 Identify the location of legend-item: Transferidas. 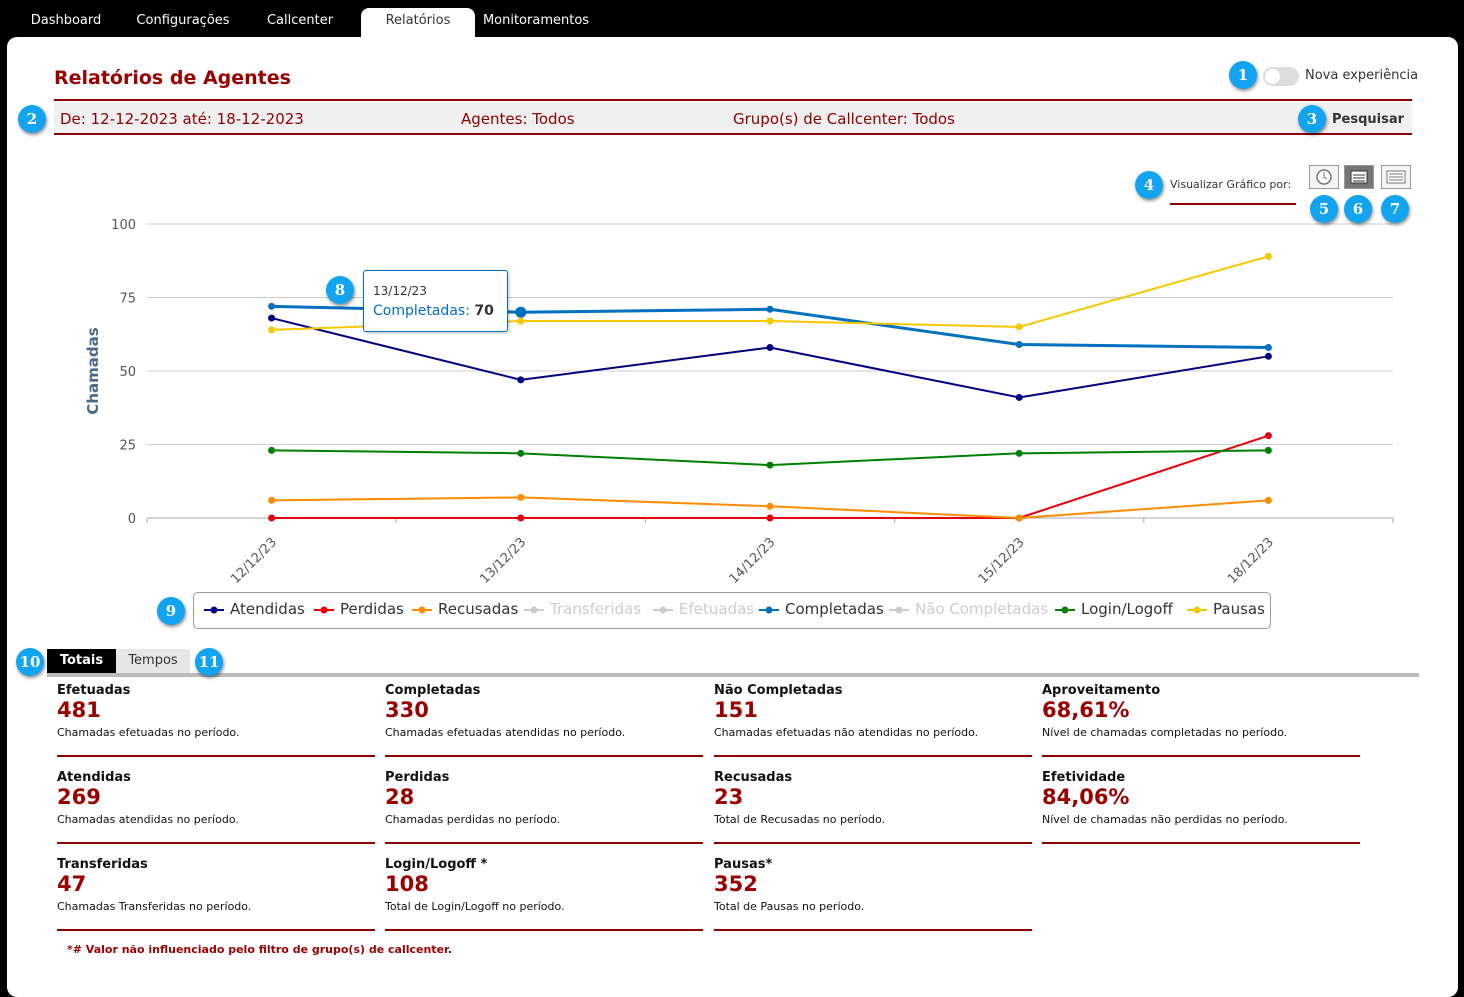
(582, 609).